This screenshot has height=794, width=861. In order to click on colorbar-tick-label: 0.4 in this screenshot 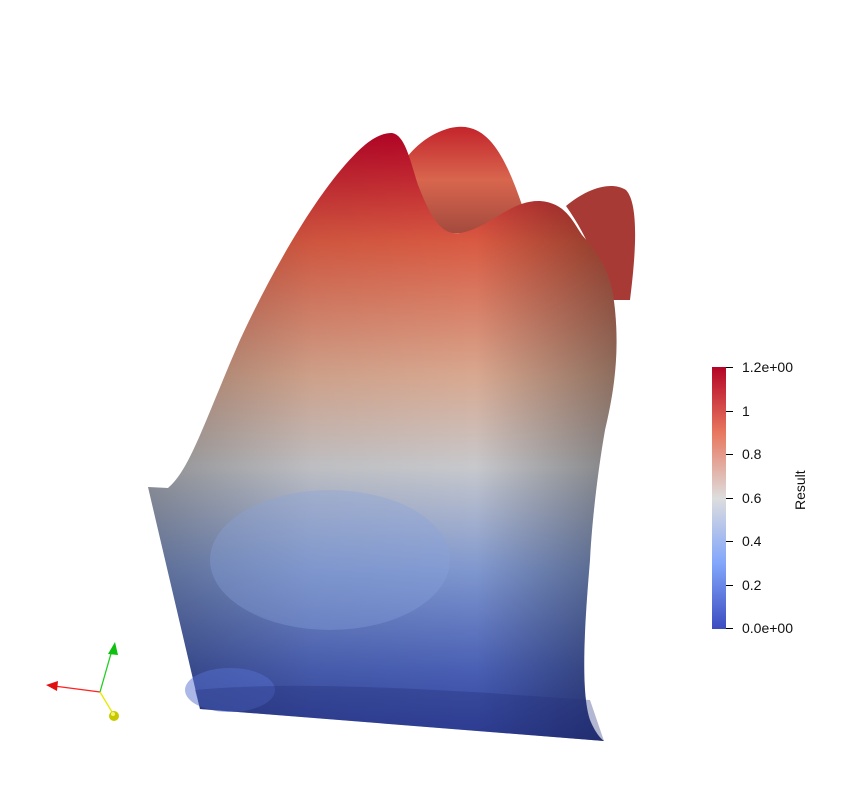, I will do `click(752, 541)`.